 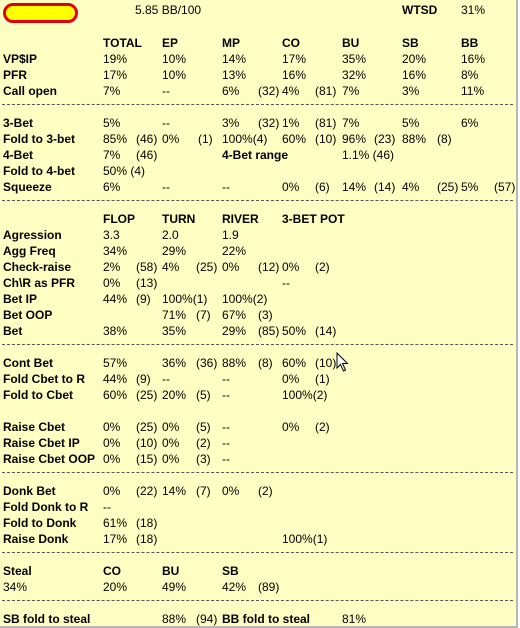 I want to click on column-header: BB, so click(x=470, y=43).